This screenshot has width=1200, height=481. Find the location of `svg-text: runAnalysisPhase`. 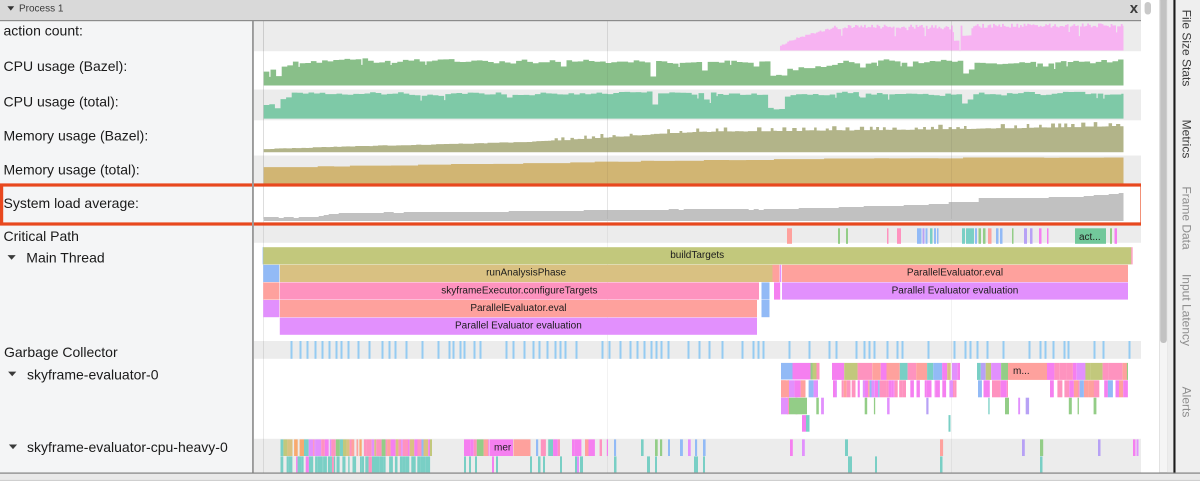

svg-text: runAnalysisPhase is located at coordinates (526, 273).